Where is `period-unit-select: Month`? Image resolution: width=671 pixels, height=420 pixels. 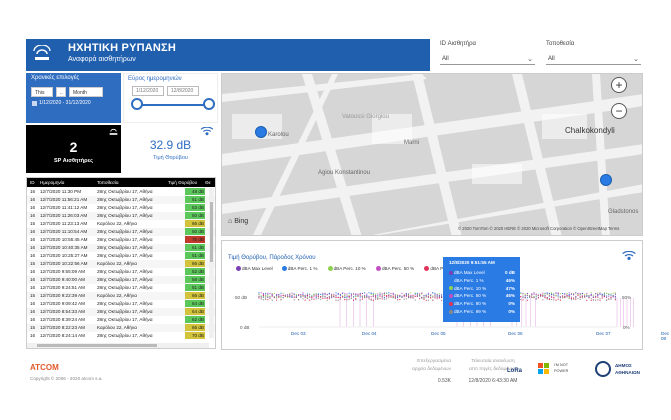 period-unit-select: Month is located at coordinates (86, 92).